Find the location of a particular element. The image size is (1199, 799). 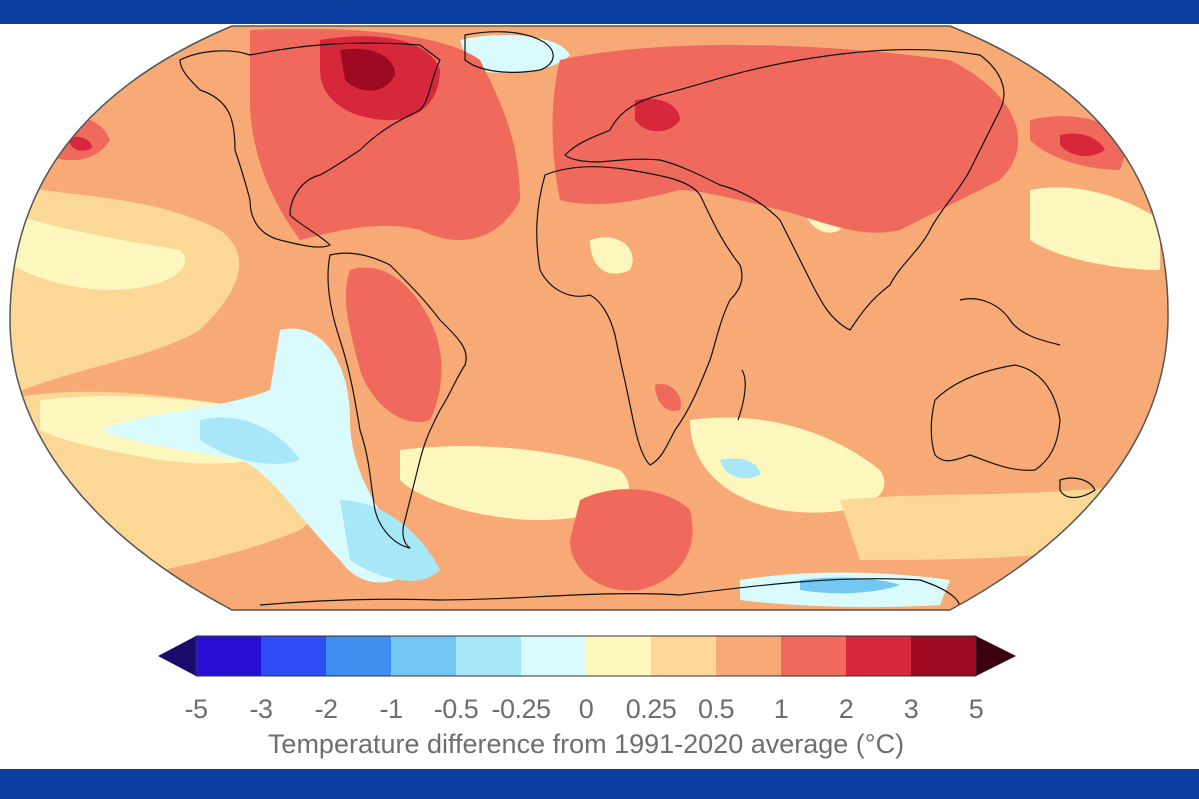

north-pacific-hot-spot is located at coordinates (80, 143).